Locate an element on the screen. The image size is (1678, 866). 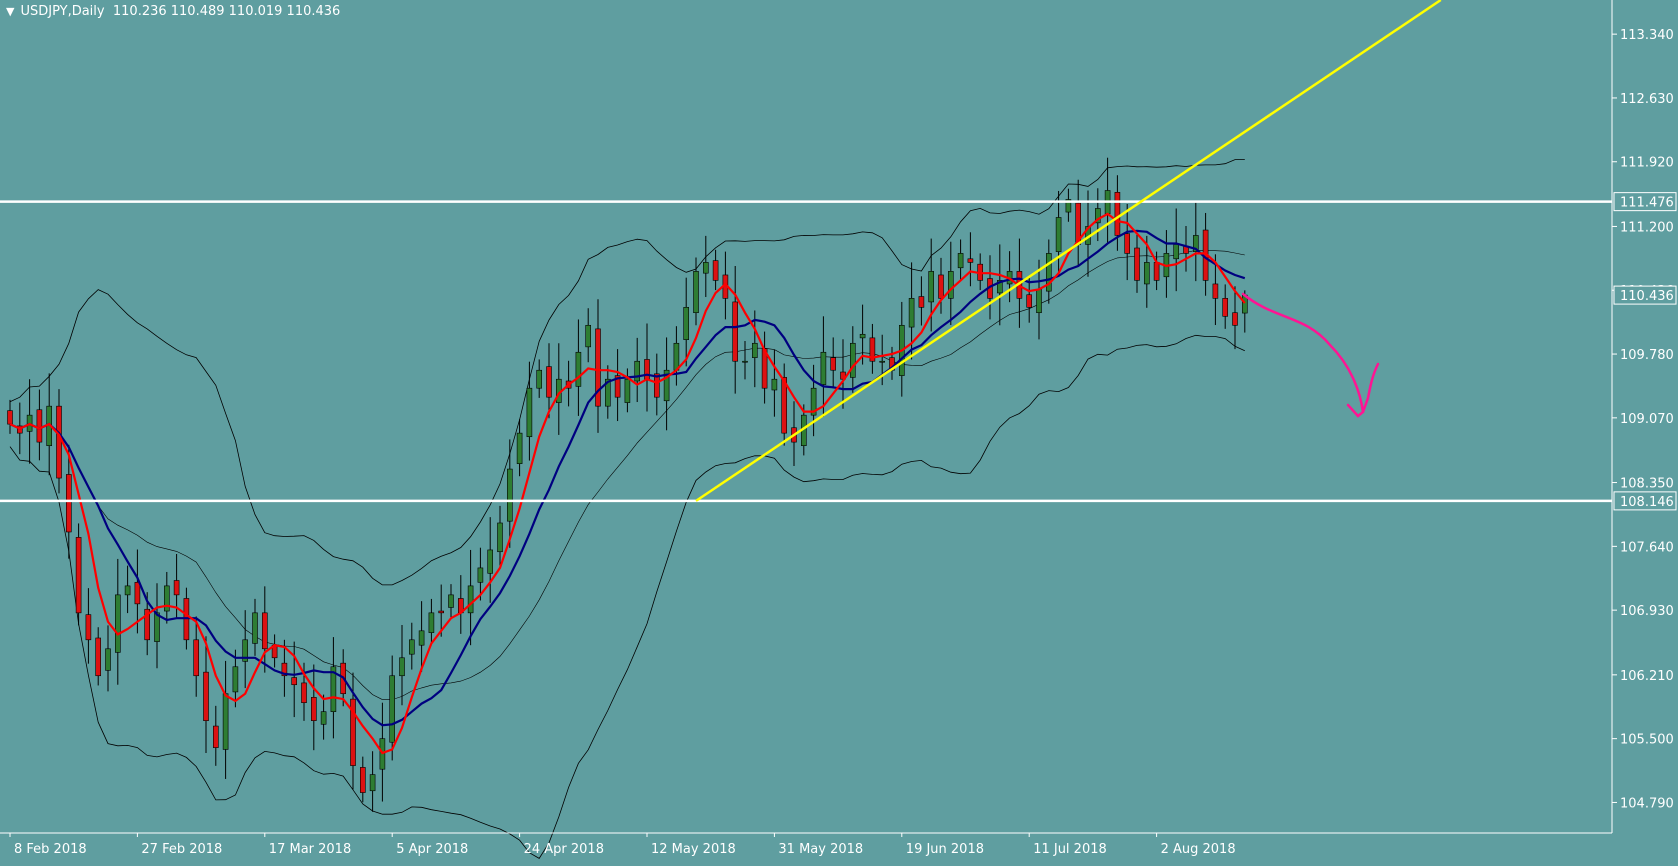
price-tick-label: 105.500 is located at coordinates (1647, 740).